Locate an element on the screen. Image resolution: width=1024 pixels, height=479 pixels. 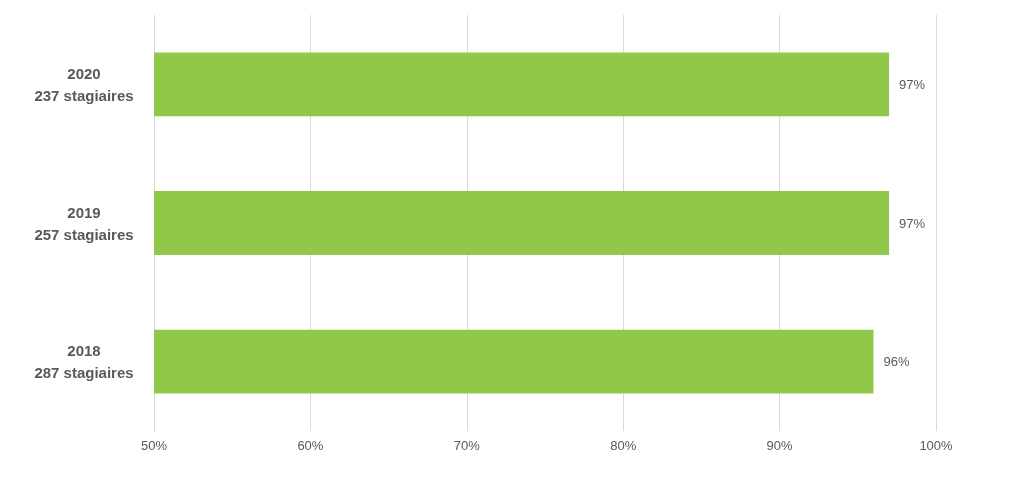
x-tick-label: 80% is located at coordinates (623, 445).